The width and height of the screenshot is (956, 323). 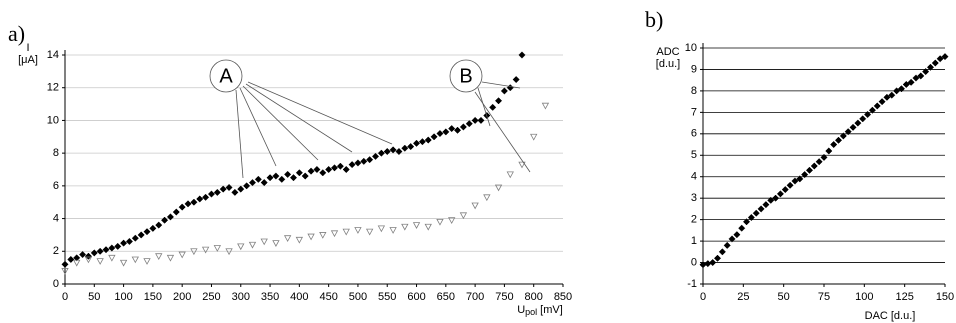 What do you see at coordinates (56, 153) in the screenshot?
I see `y-tick-label: 8` at bounding box center [56, 153].